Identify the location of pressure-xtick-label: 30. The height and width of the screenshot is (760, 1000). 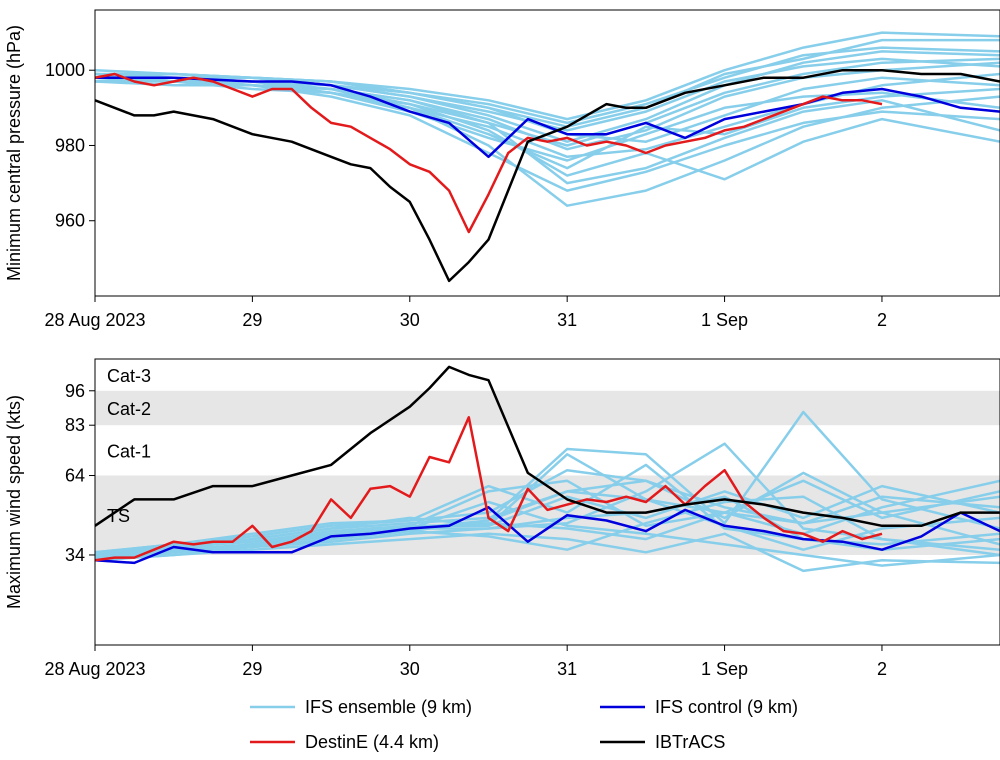
(410, 320).